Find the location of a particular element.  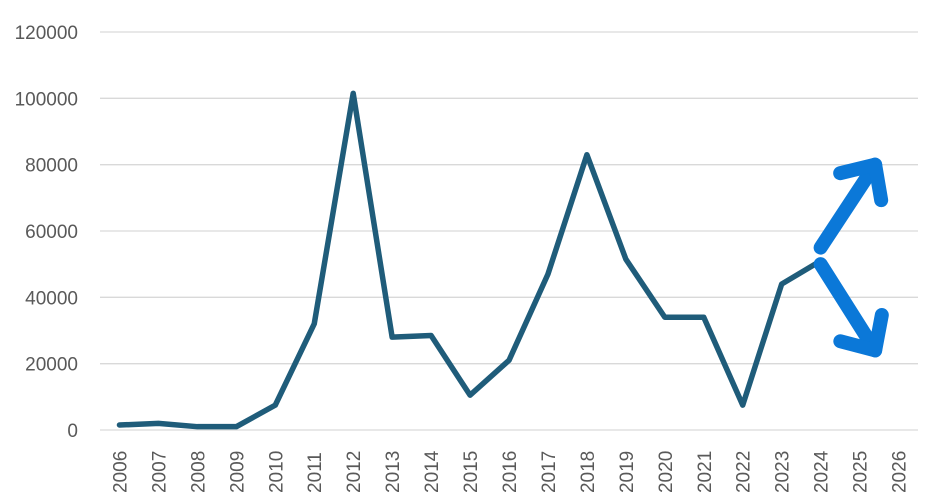

x-tick-label: 2026 is located at coordinates (900, 472).